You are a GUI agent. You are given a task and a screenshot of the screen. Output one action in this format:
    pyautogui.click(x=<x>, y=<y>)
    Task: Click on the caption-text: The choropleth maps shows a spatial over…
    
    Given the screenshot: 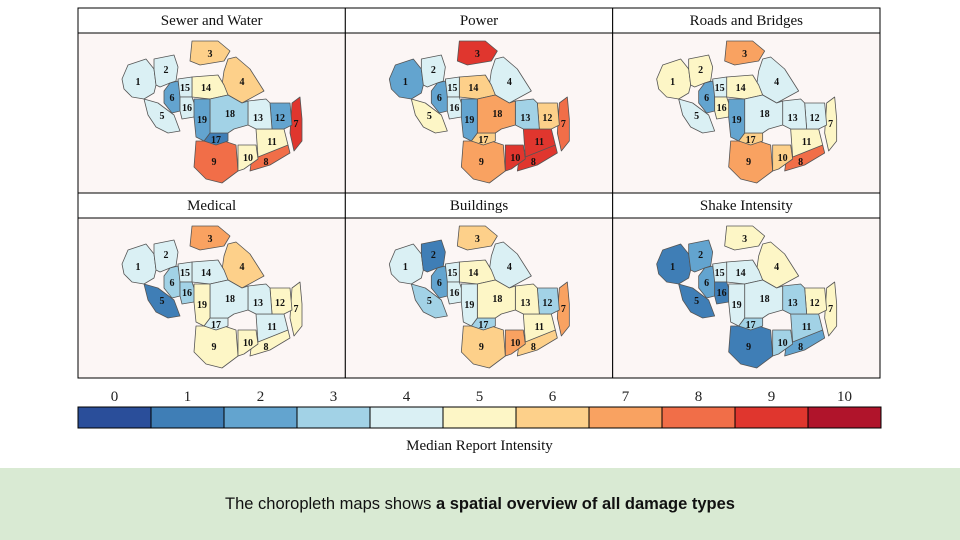 What is the action you would take?
    pyautogui.click(x=480, y=504)
    